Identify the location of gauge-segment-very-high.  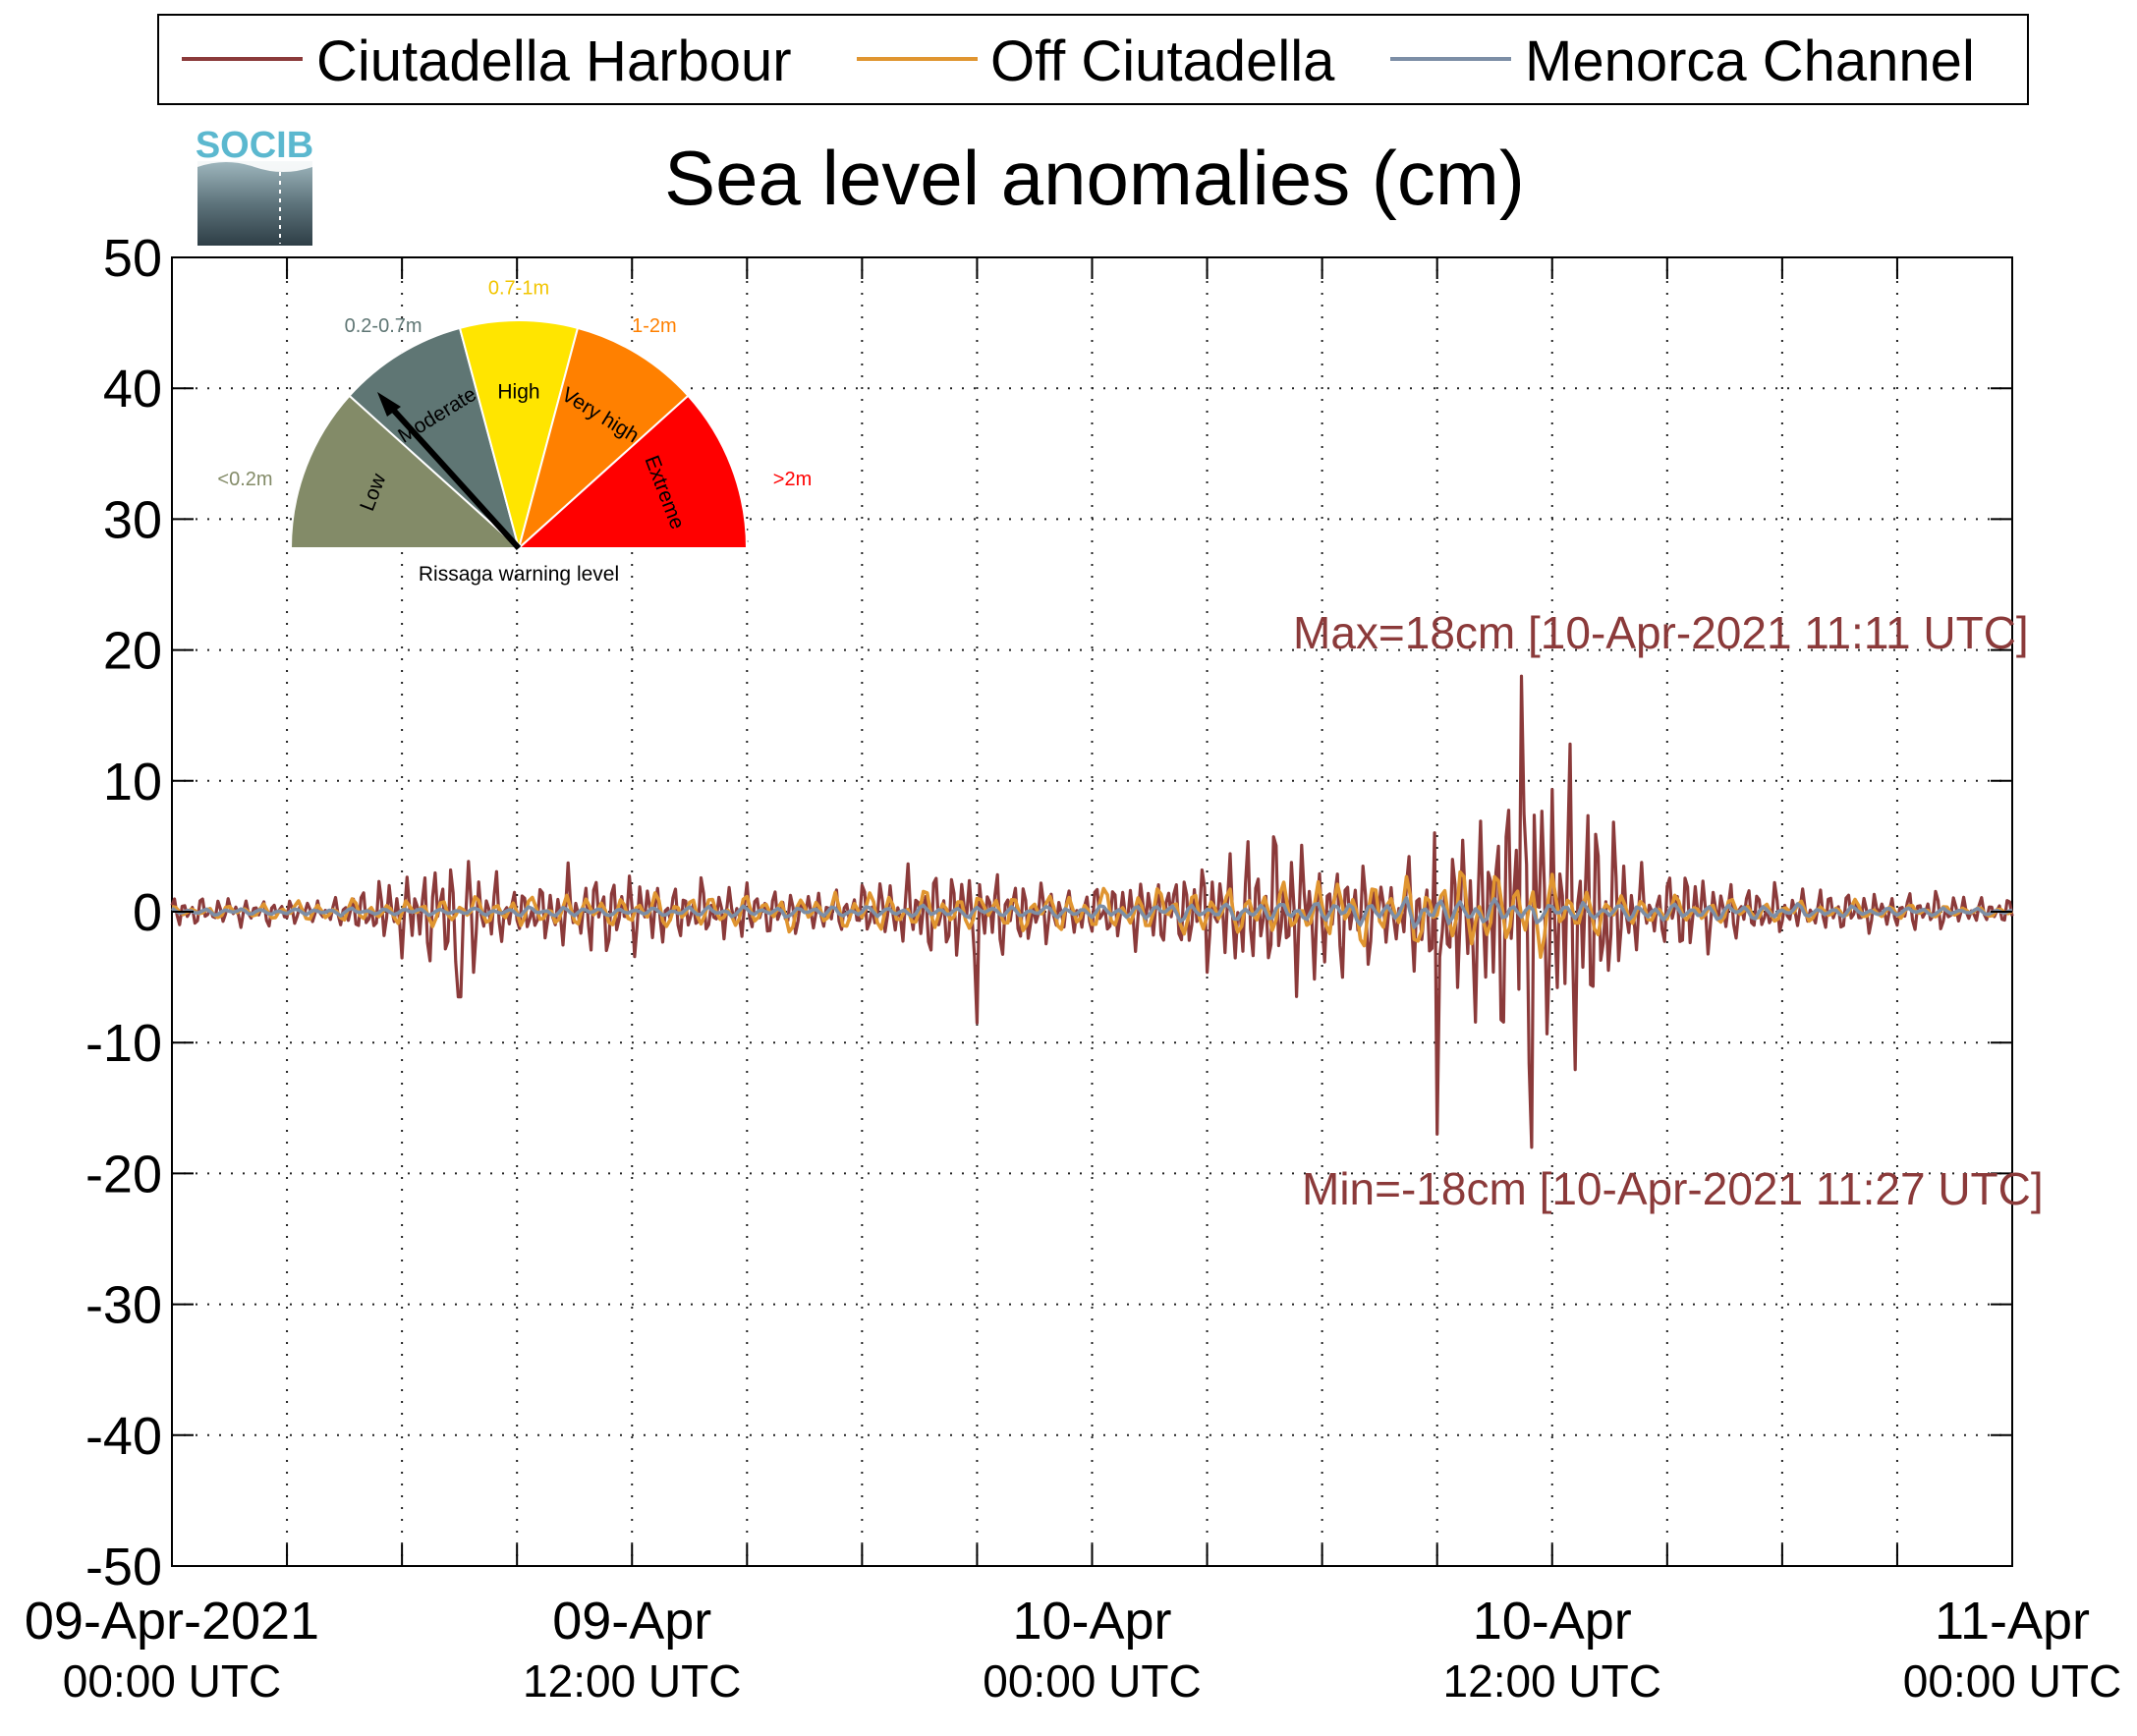
(603, 439).